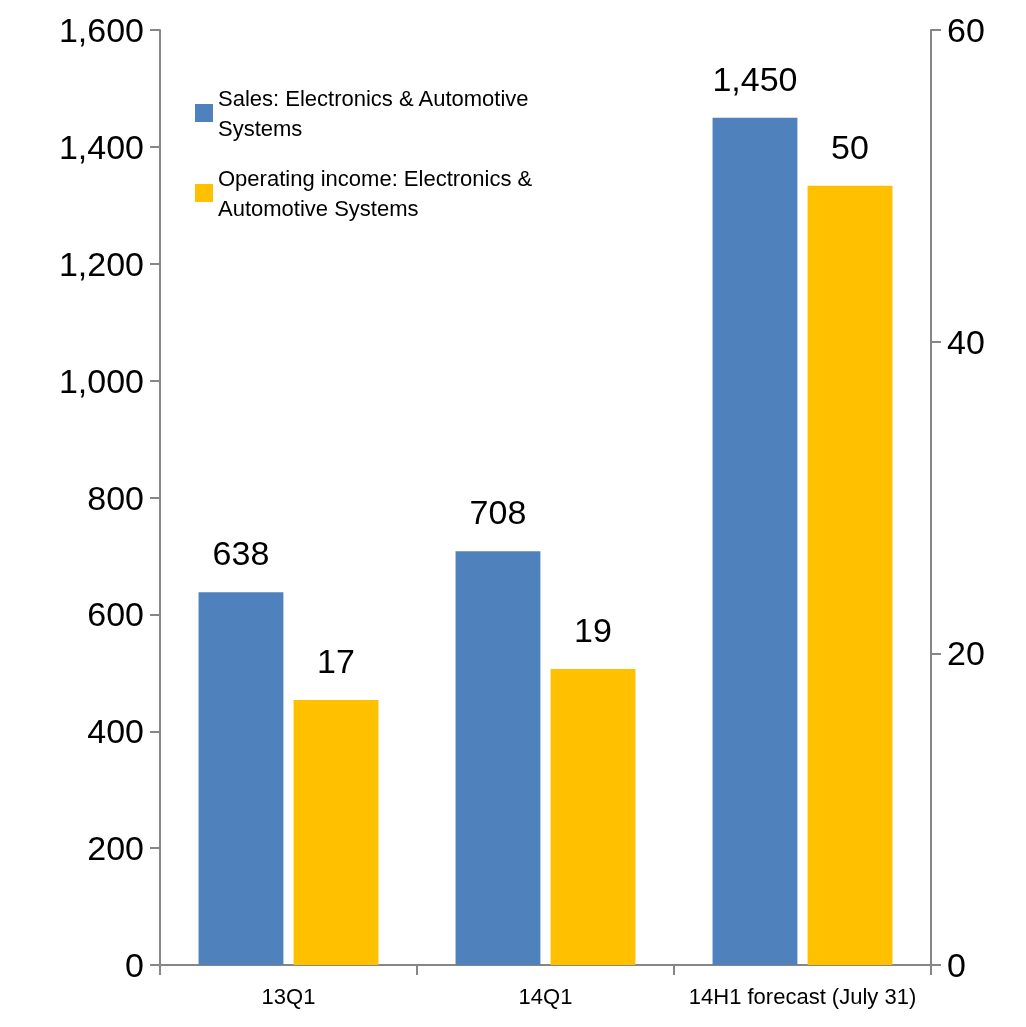 The image size is (1026, 1027). What do you see at coordinates (134, 965) in the screenshot?
I see `y-tick-label: 0` at bounding box center [134, 965].